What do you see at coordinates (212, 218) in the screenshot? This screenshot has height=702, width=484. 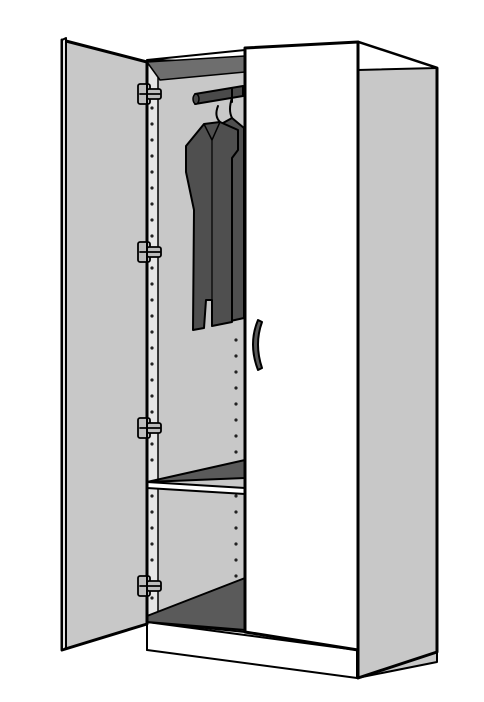 I see `garment-jacket` at bounding box center [212, 218].